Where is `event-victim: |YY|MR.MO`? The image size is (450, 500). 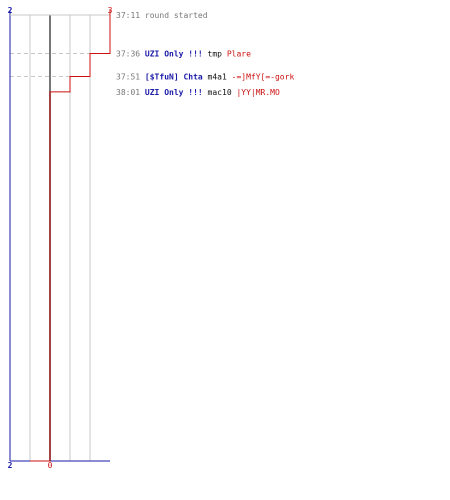
event-victim: |YY|MR.MO is located at coordinates (258, 92).